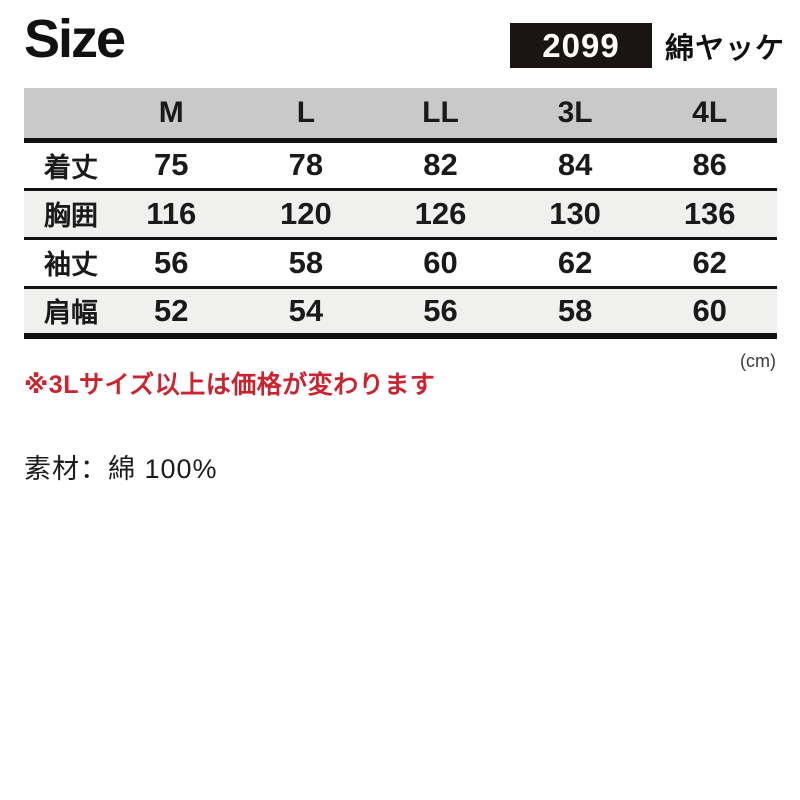 The width and height of the screenshot is (800, 800). What do you see at coordinates (306, 164) in the screenshot?
I see `size-value-cell: 78` at bounding box center [306, 164].